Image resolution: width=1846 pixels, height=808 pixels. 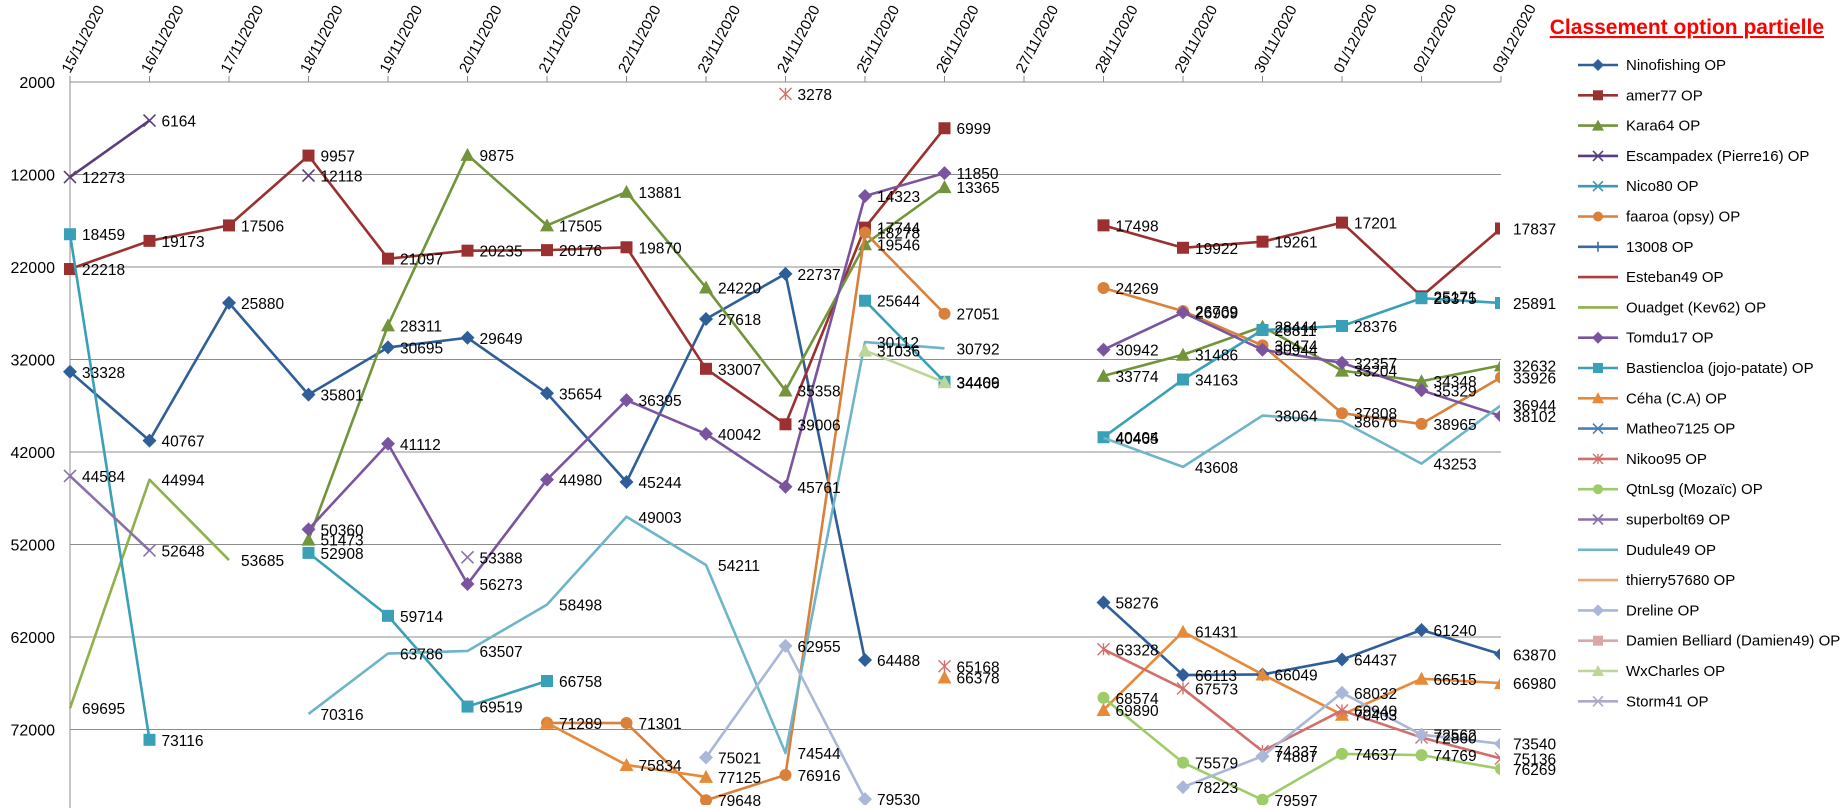 What do you see at coordinates (898, 302) in the screenshot?
I see `data-label: 25644` at bounding box center [898, 302].